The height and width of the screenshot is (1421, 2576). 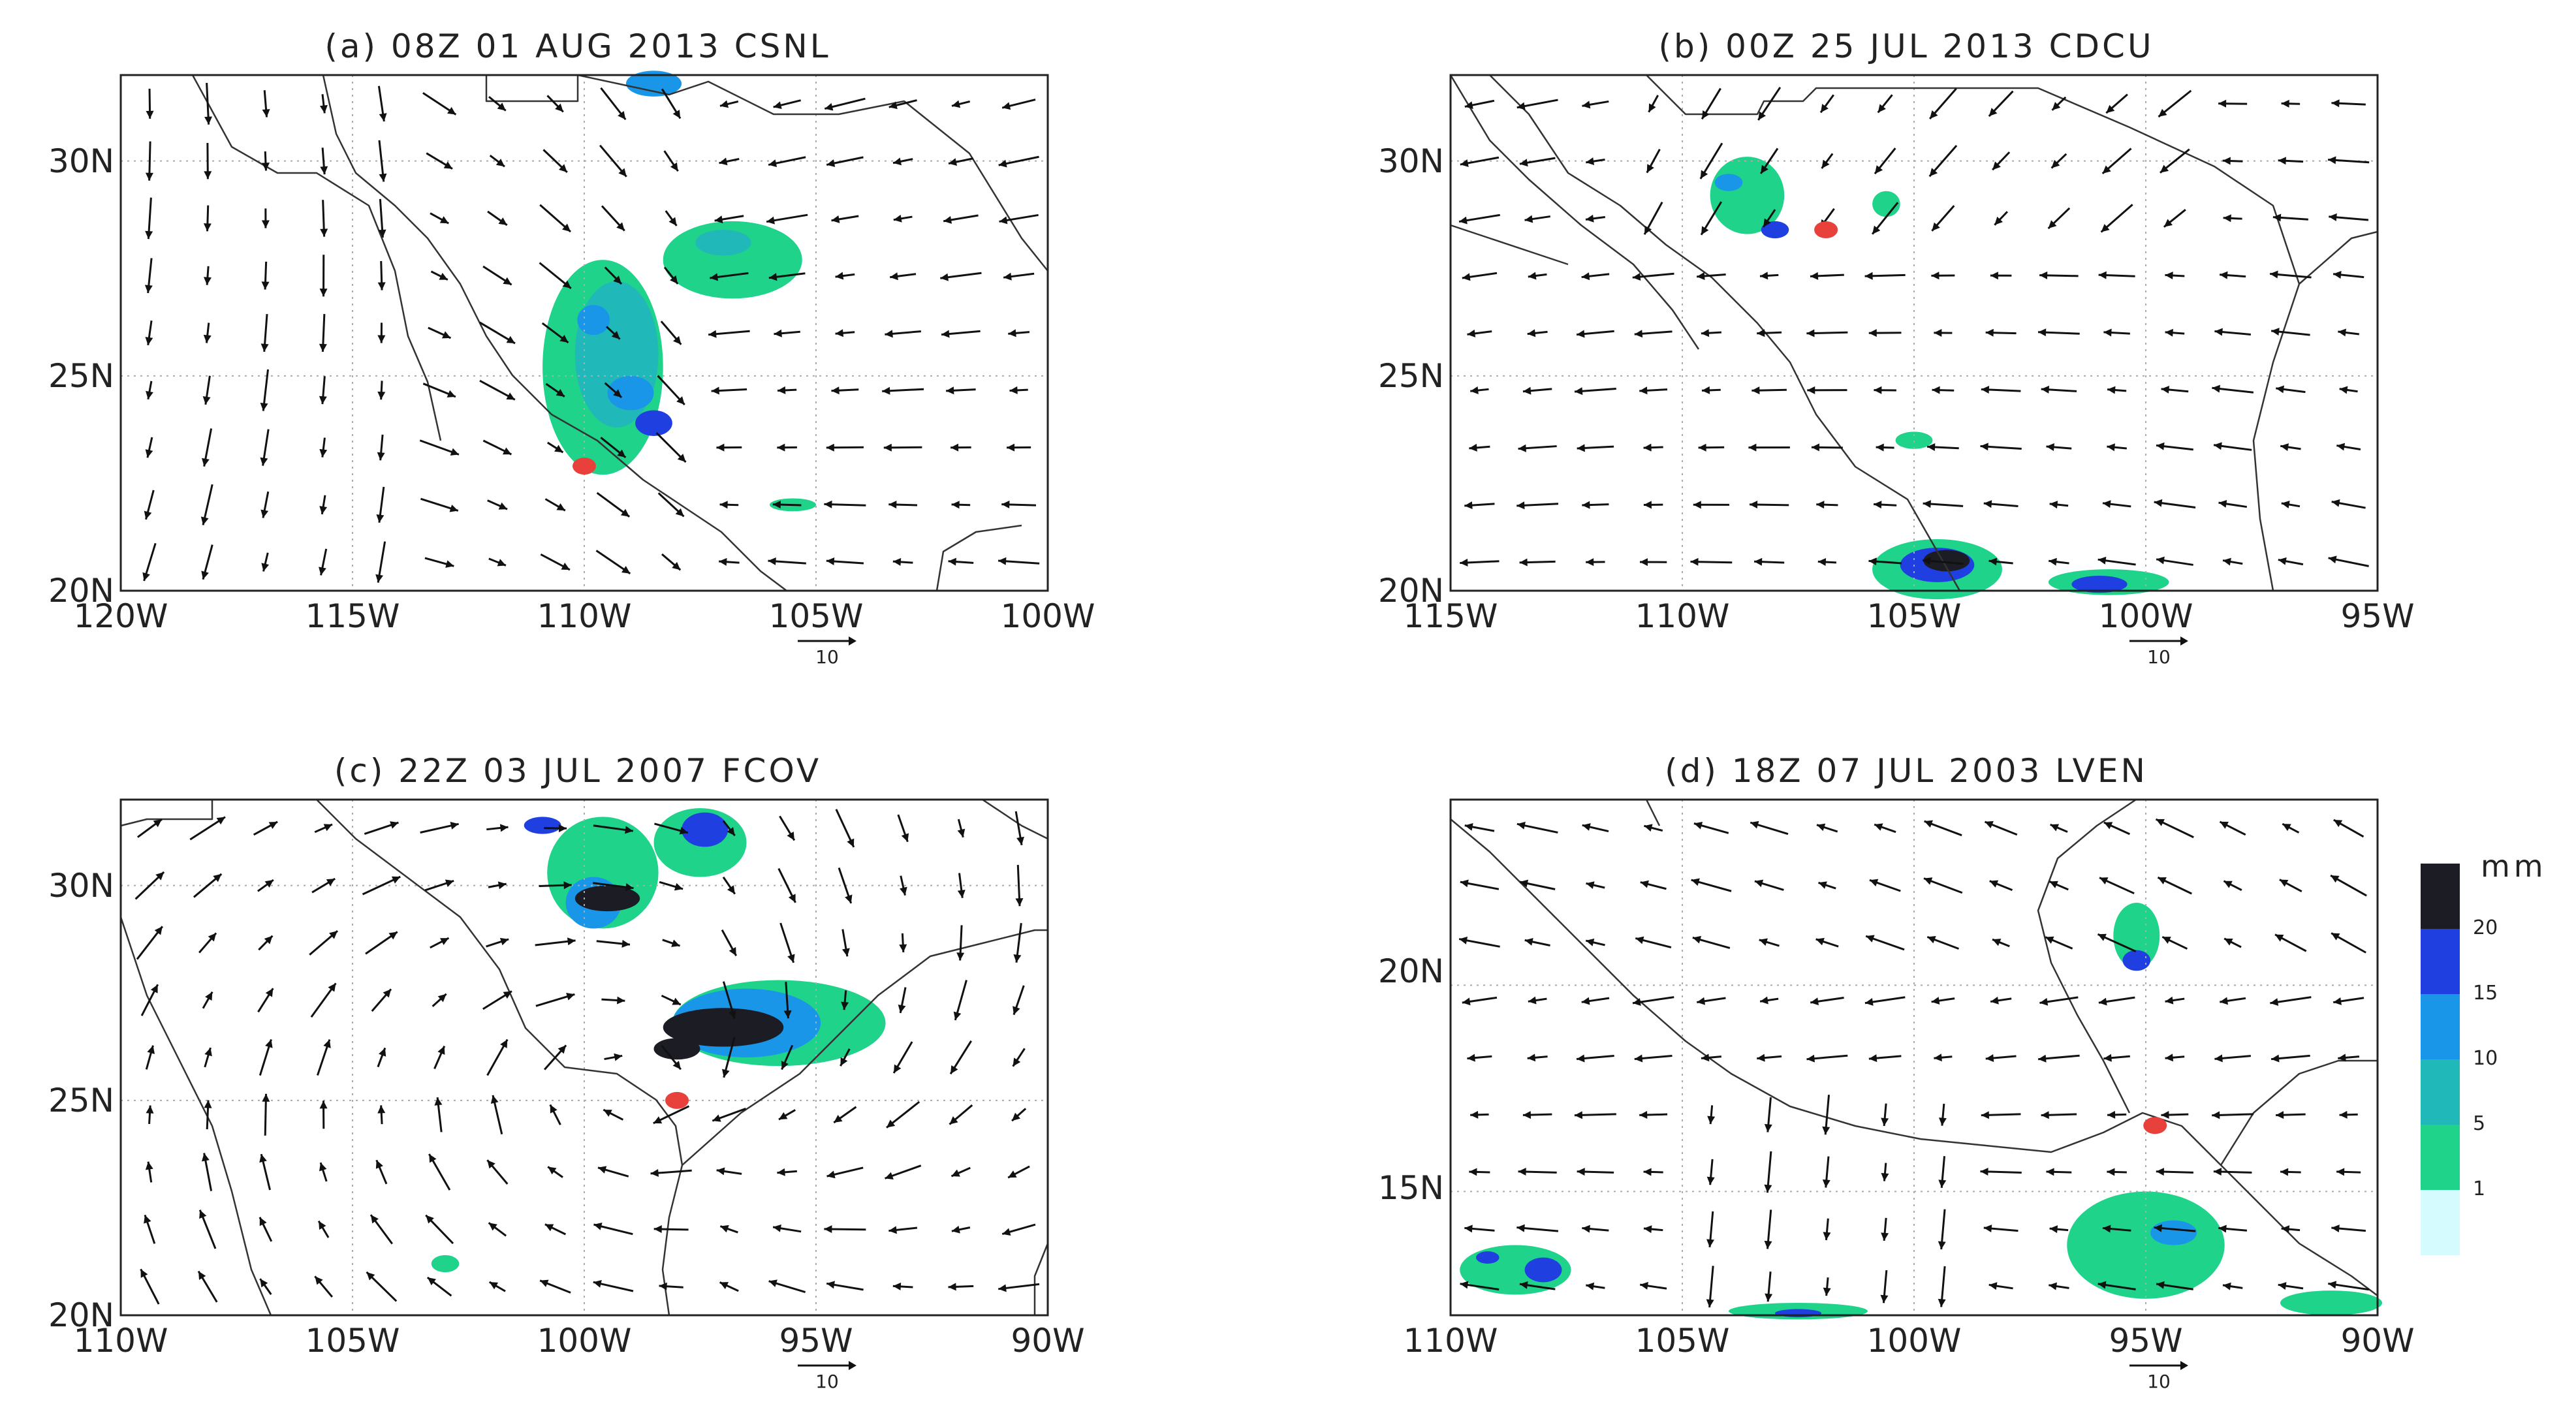 I want to click on panel-c-xtick-0: 110W, so click(x=120, y=1341).